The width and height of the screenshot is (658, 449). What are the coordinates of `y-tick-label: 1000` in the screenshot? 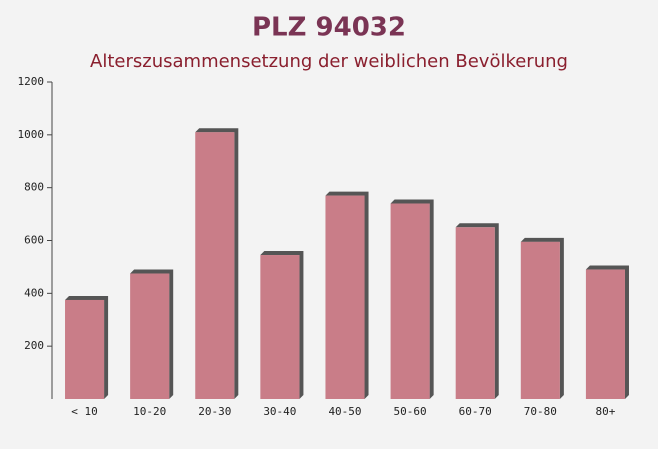 It's located at (31, 134).